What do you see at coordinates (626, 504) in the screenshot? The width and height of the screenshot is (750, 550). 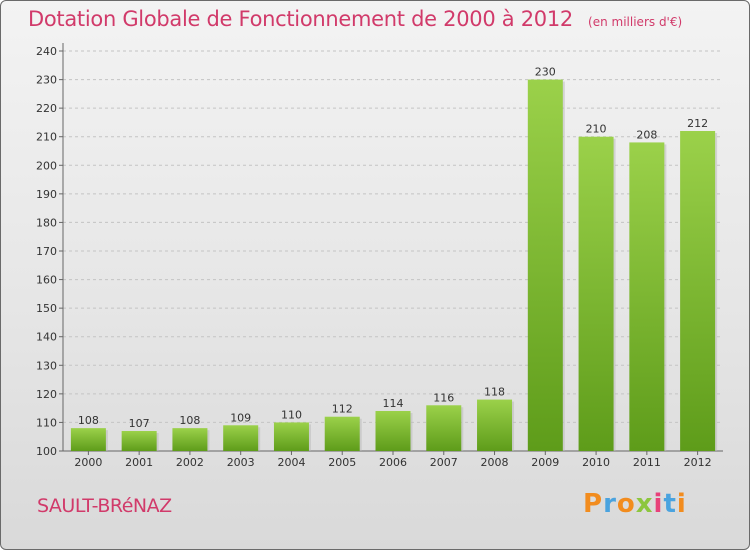 I see `logo-letter: o` at bounding box center [626, 504].